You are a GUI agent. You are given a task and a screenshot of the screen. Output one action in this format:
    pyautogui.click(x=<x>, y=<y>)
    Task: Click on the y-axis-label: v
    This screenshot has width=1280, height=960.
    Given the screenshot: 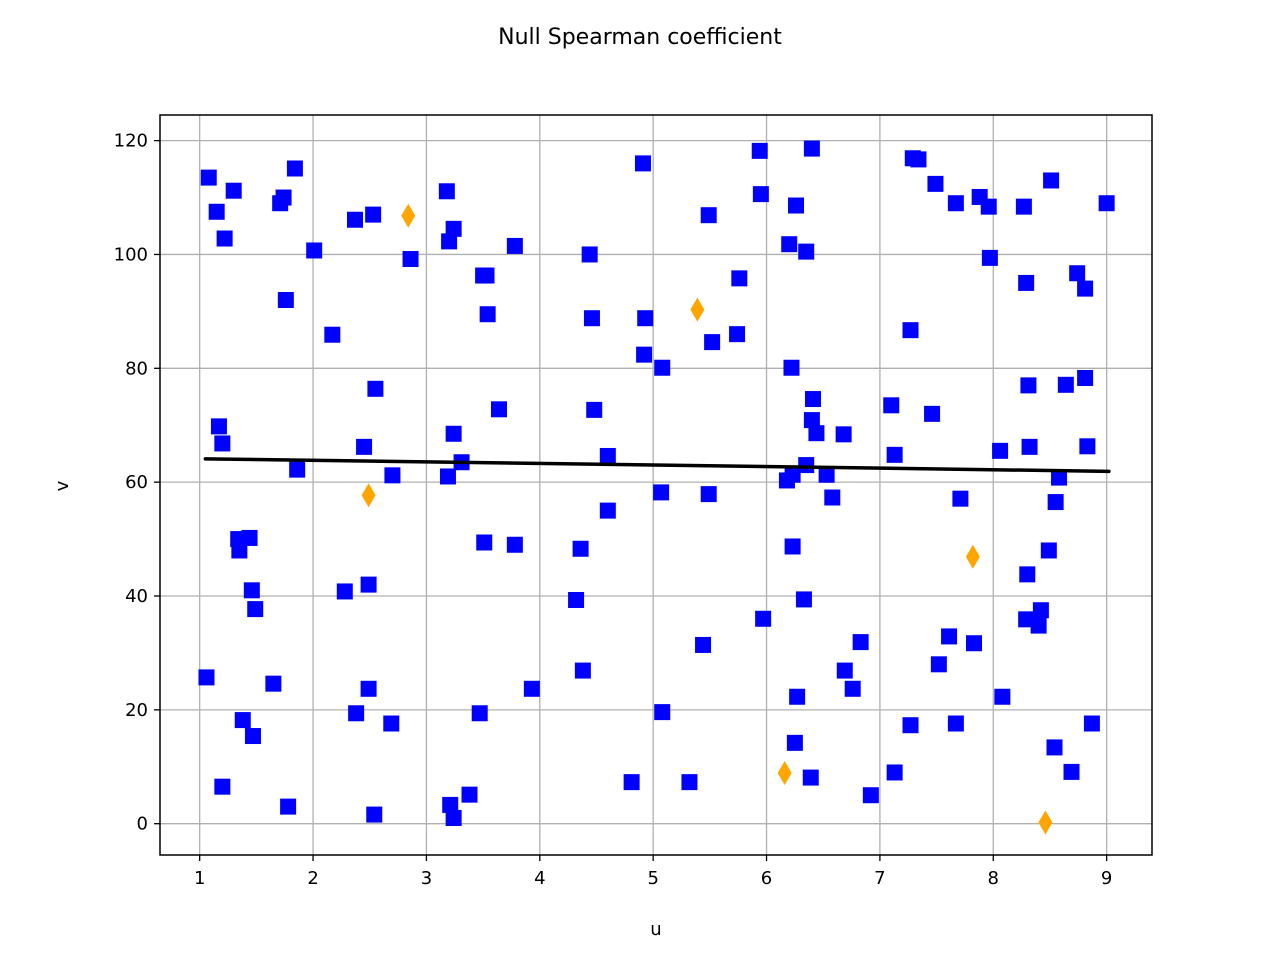 What is the action you would take?
    pyautogui.click(x=62, y=485)
    